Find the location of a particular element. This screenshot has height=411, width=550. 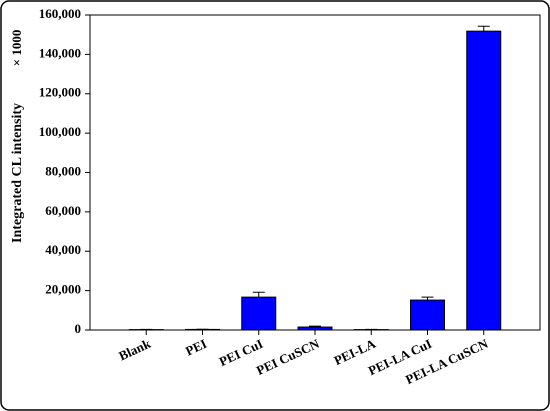

y-tick-label: 160,000 is located at coordinates (60, 13).